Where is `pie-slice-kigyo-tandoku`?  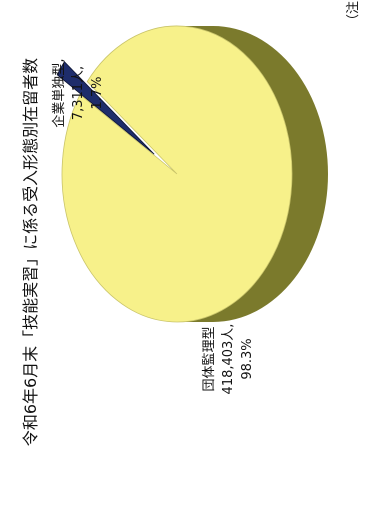 pie-slice-kigyo-tandoku is located at coordinates (105, 108).